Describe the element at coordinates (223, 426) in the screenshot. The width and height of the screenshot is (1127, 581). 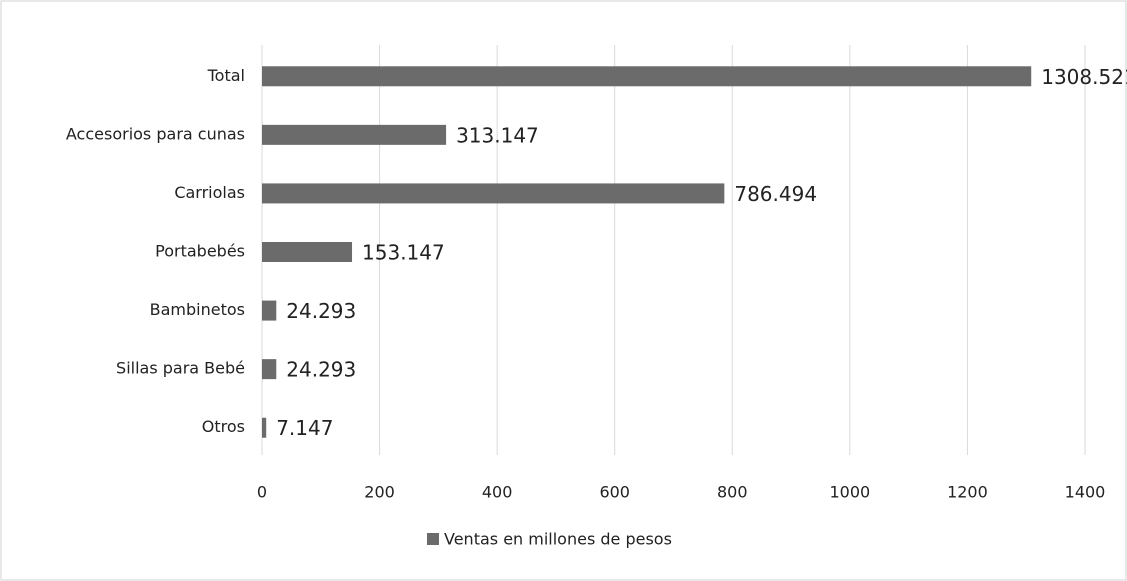
I see `y-tick-label: Otros` at that location.